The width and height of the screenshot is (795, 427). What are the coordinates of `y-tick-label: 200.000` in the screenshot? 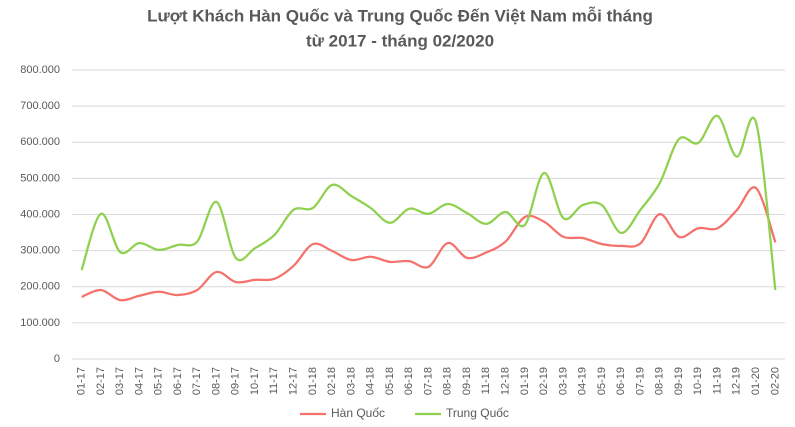 It's located at (40, 287).